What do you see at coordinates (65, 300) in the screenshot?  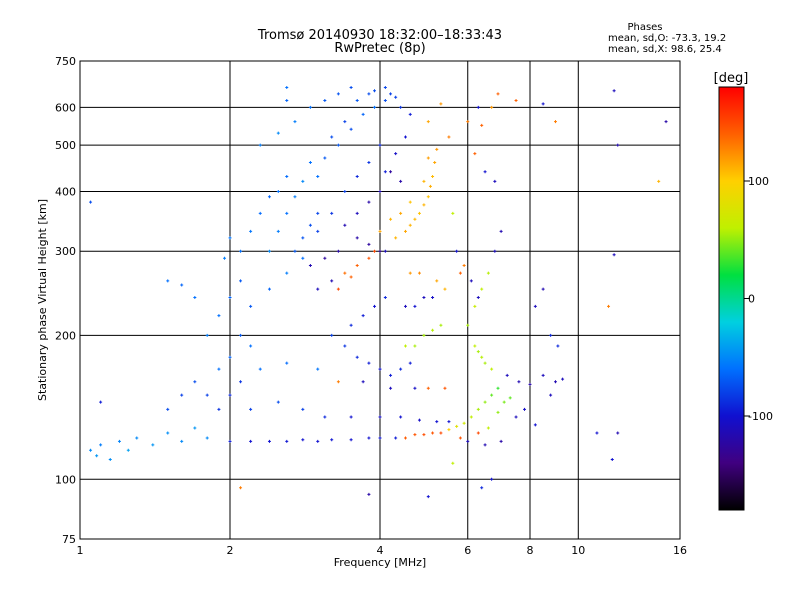 I see `y-tick-labels: 75 100 200 300 400 500 600 750` at bounding box center [65, 300].